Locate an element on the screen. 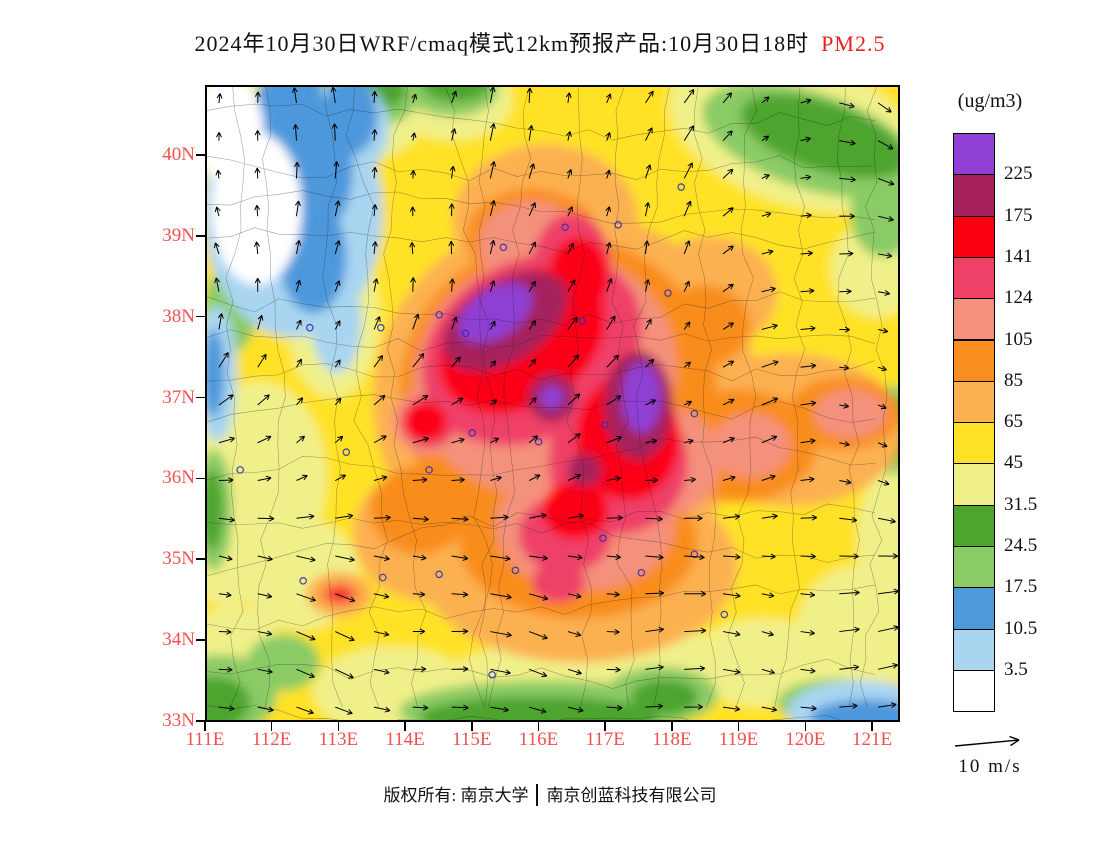 This screenshot has width=1100, height=850. lat-tick-label: 37N is located at coordinates (178, 397).